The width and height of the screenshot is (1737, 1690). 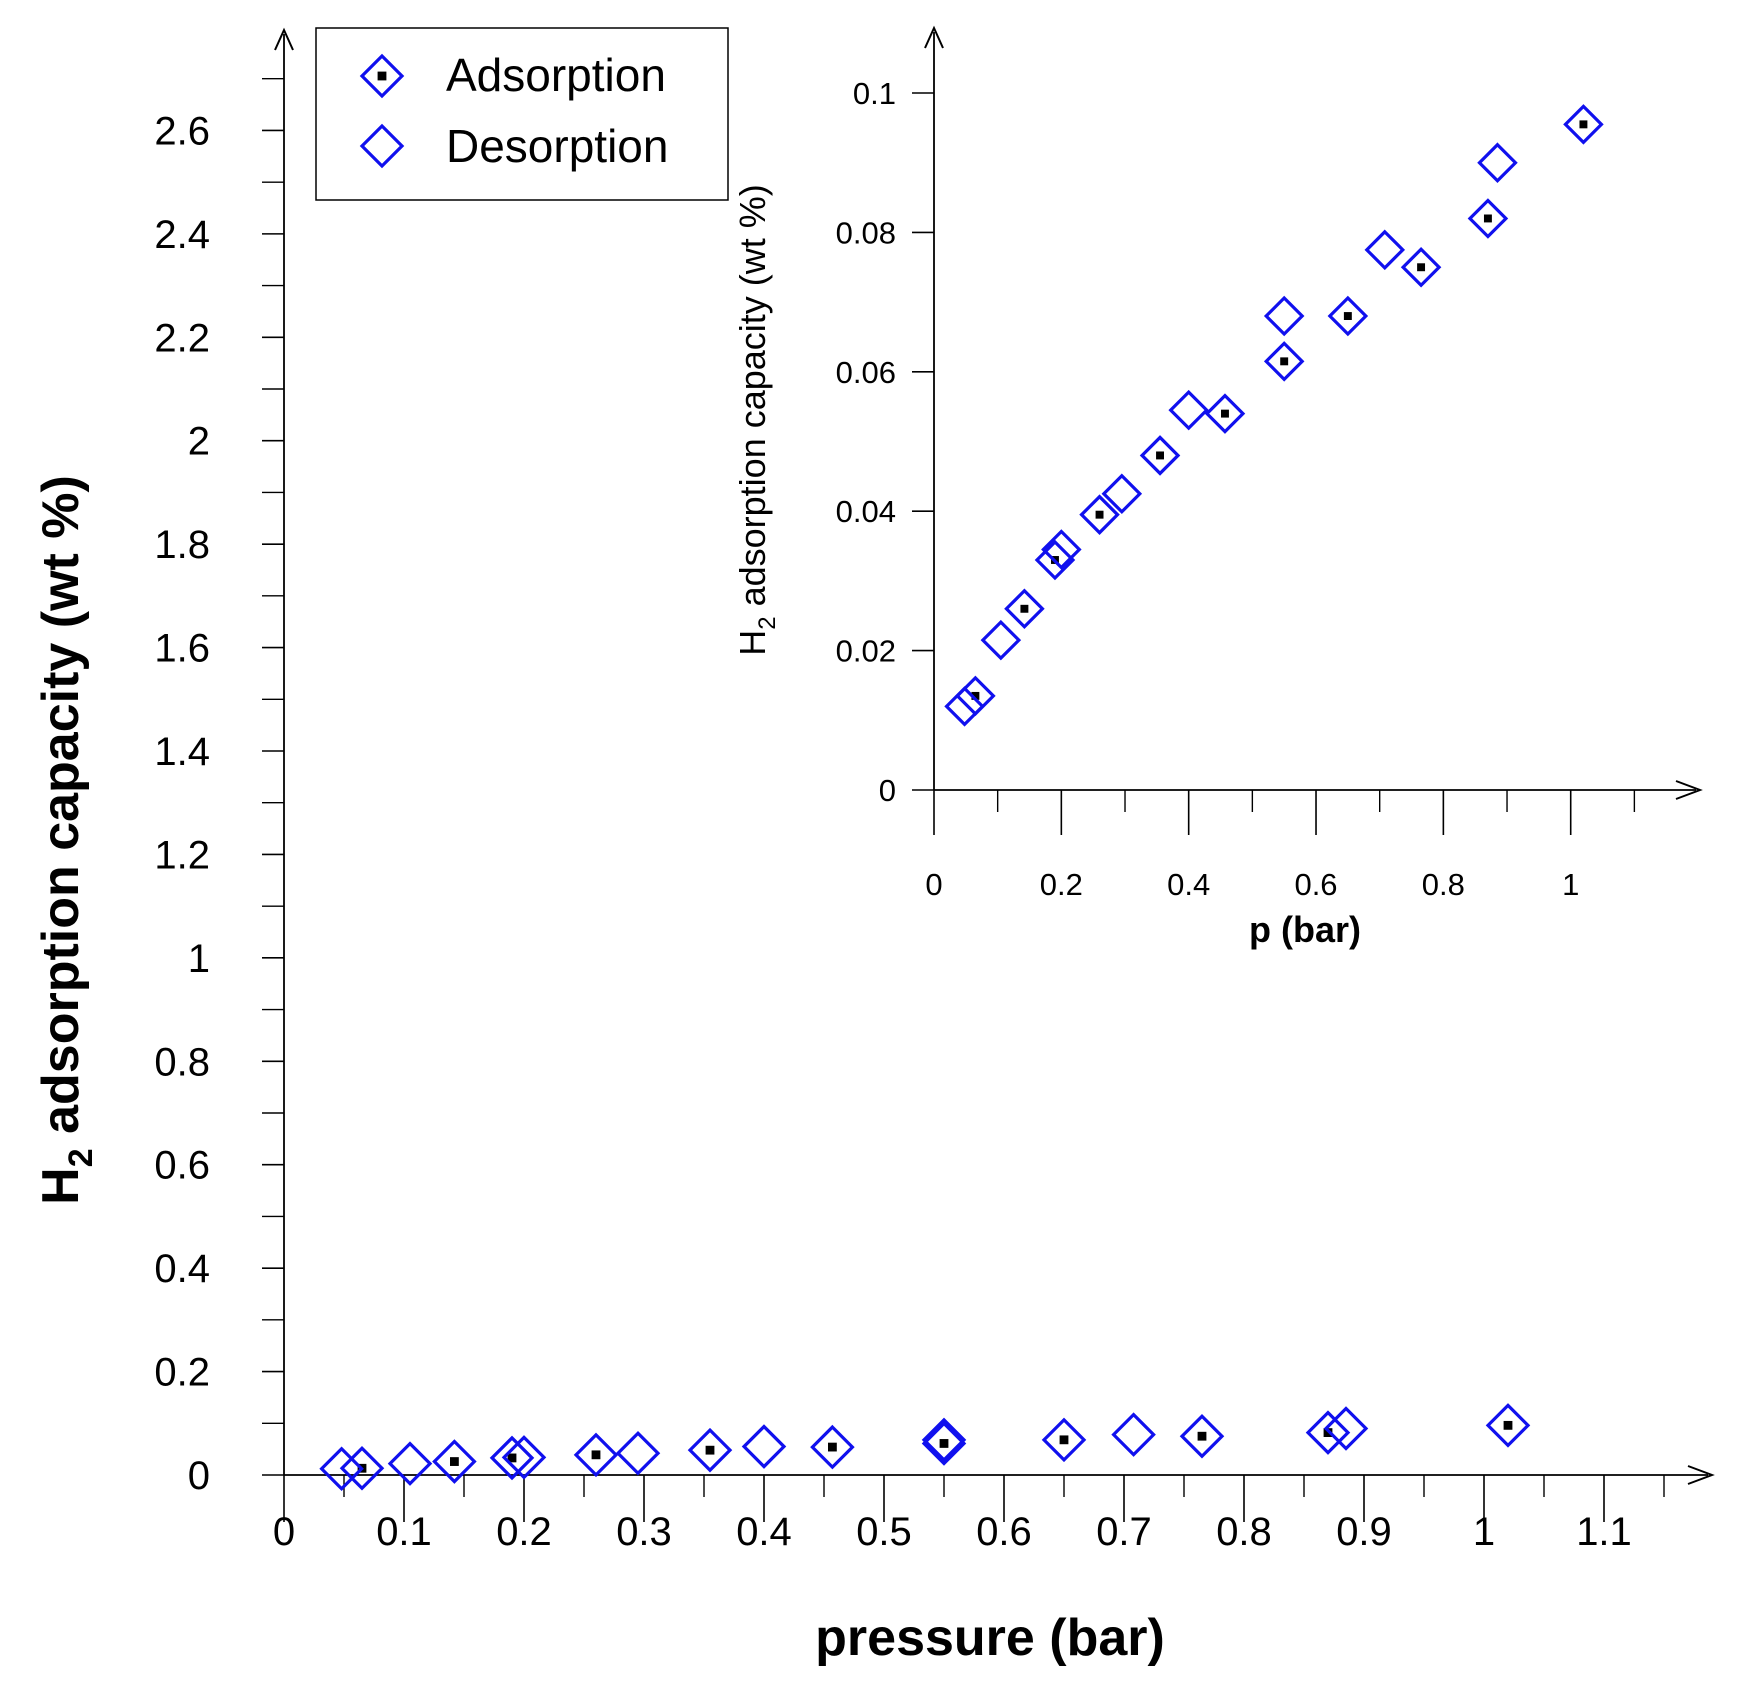 I want to click on inset-point-adsorption-1-shape, so click(x=1024, y=609).